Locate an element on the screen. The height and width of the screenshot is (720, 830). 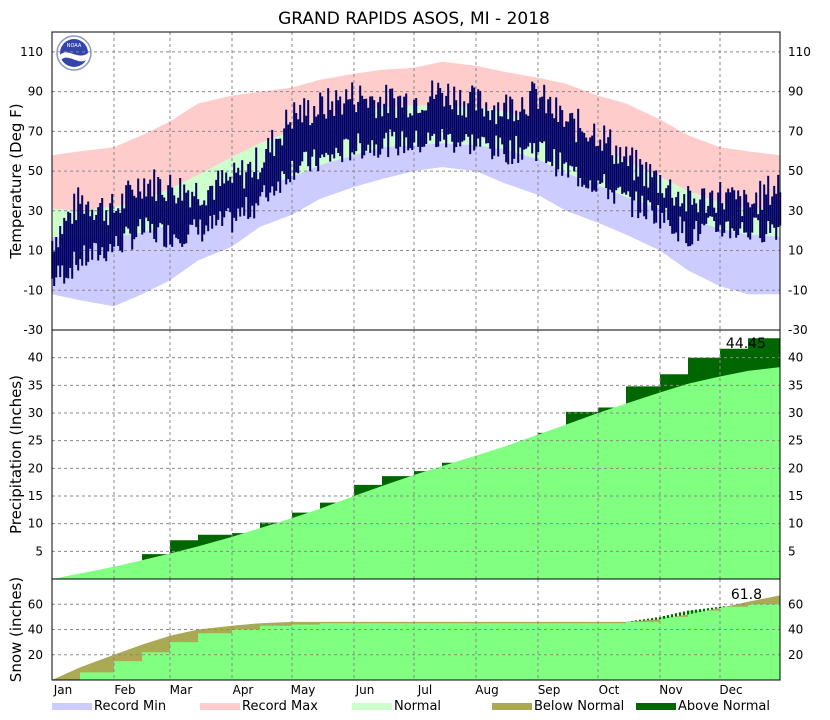
month-axis: Jan Feb Mar Apr May Jun Jul Aug Sep Oct Nov Dec is located at coordinates (398, 690).